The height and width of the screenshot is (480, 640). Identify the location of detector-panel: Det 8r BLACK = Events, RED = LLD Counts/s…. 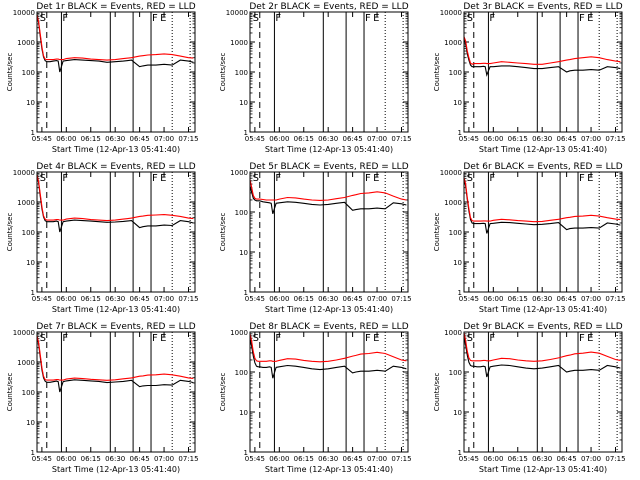
(315, 398).